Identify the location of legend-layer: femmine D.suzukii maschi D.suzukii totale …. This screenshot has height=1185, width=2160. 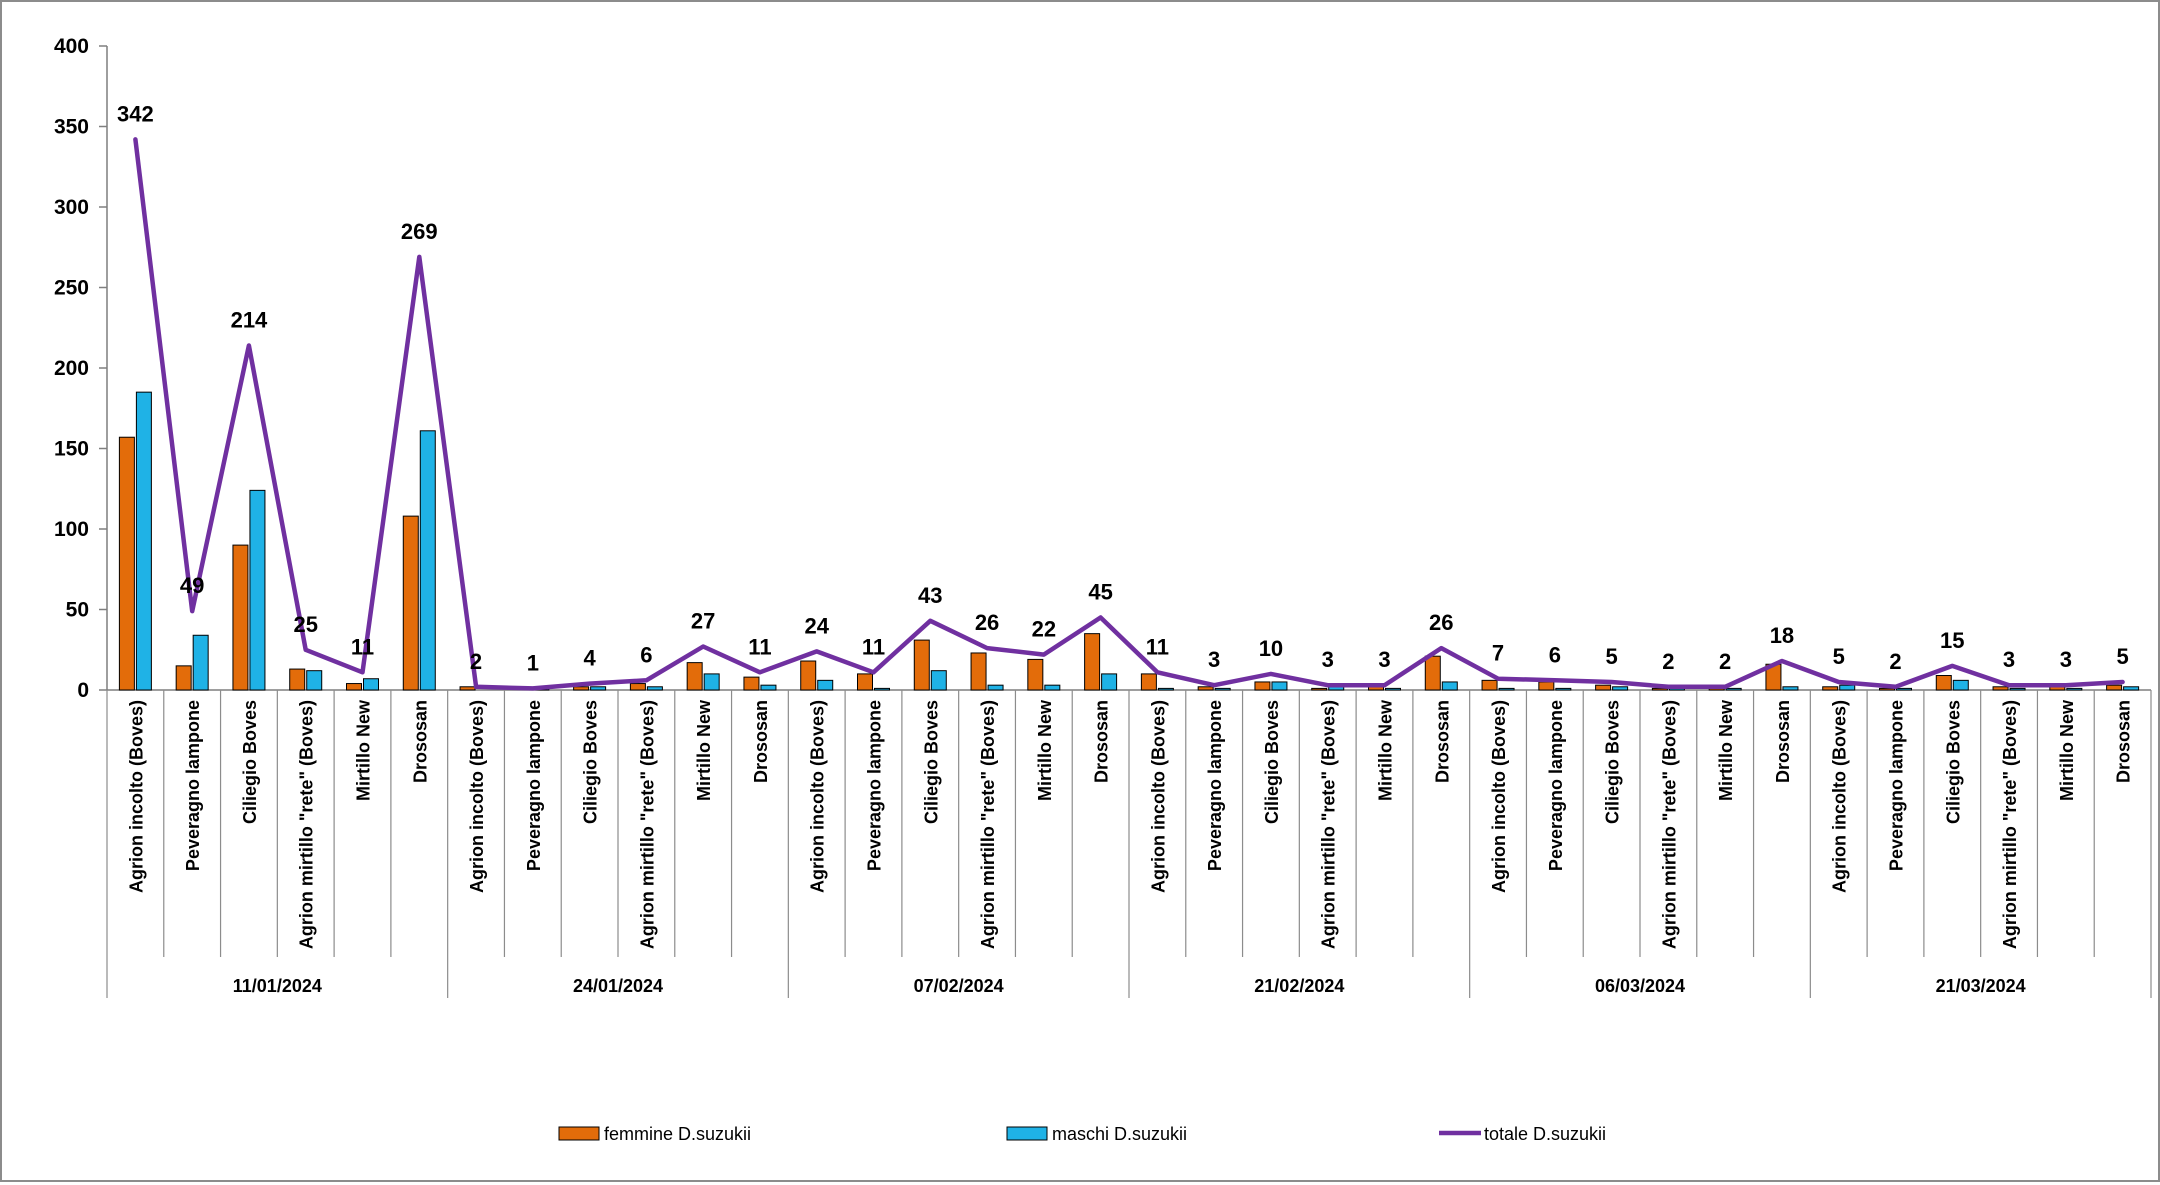
(1082, 1134).